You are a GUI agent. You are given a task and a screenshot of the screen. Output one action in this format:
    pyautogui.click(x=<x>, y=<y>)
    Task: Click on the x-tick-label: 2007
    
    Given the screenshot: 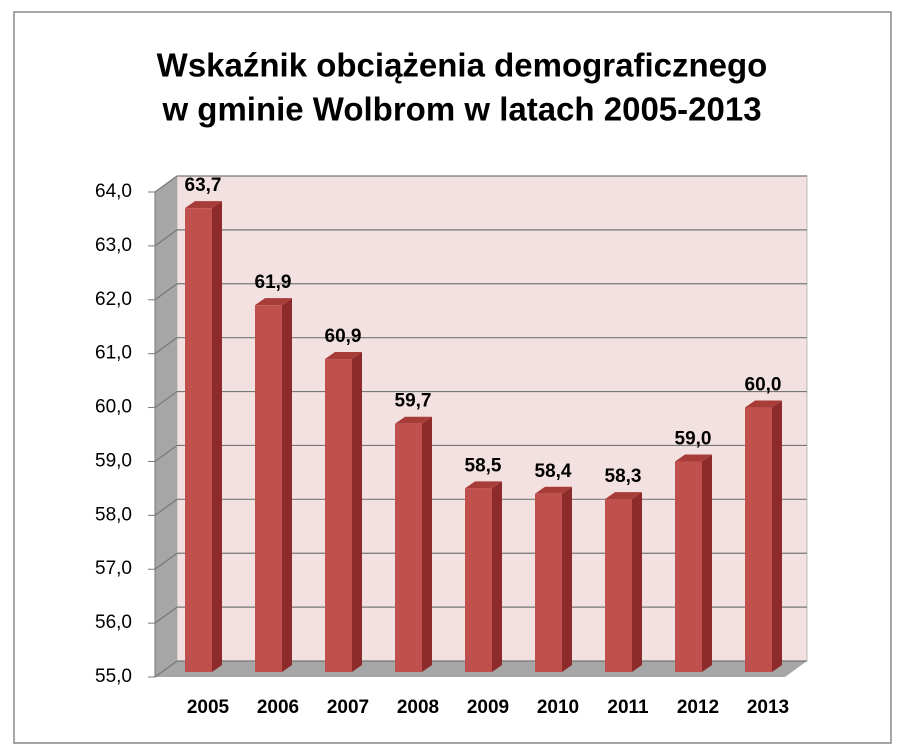 What is the action you would take?
    pyautogui.click(x=348, y=707)
    